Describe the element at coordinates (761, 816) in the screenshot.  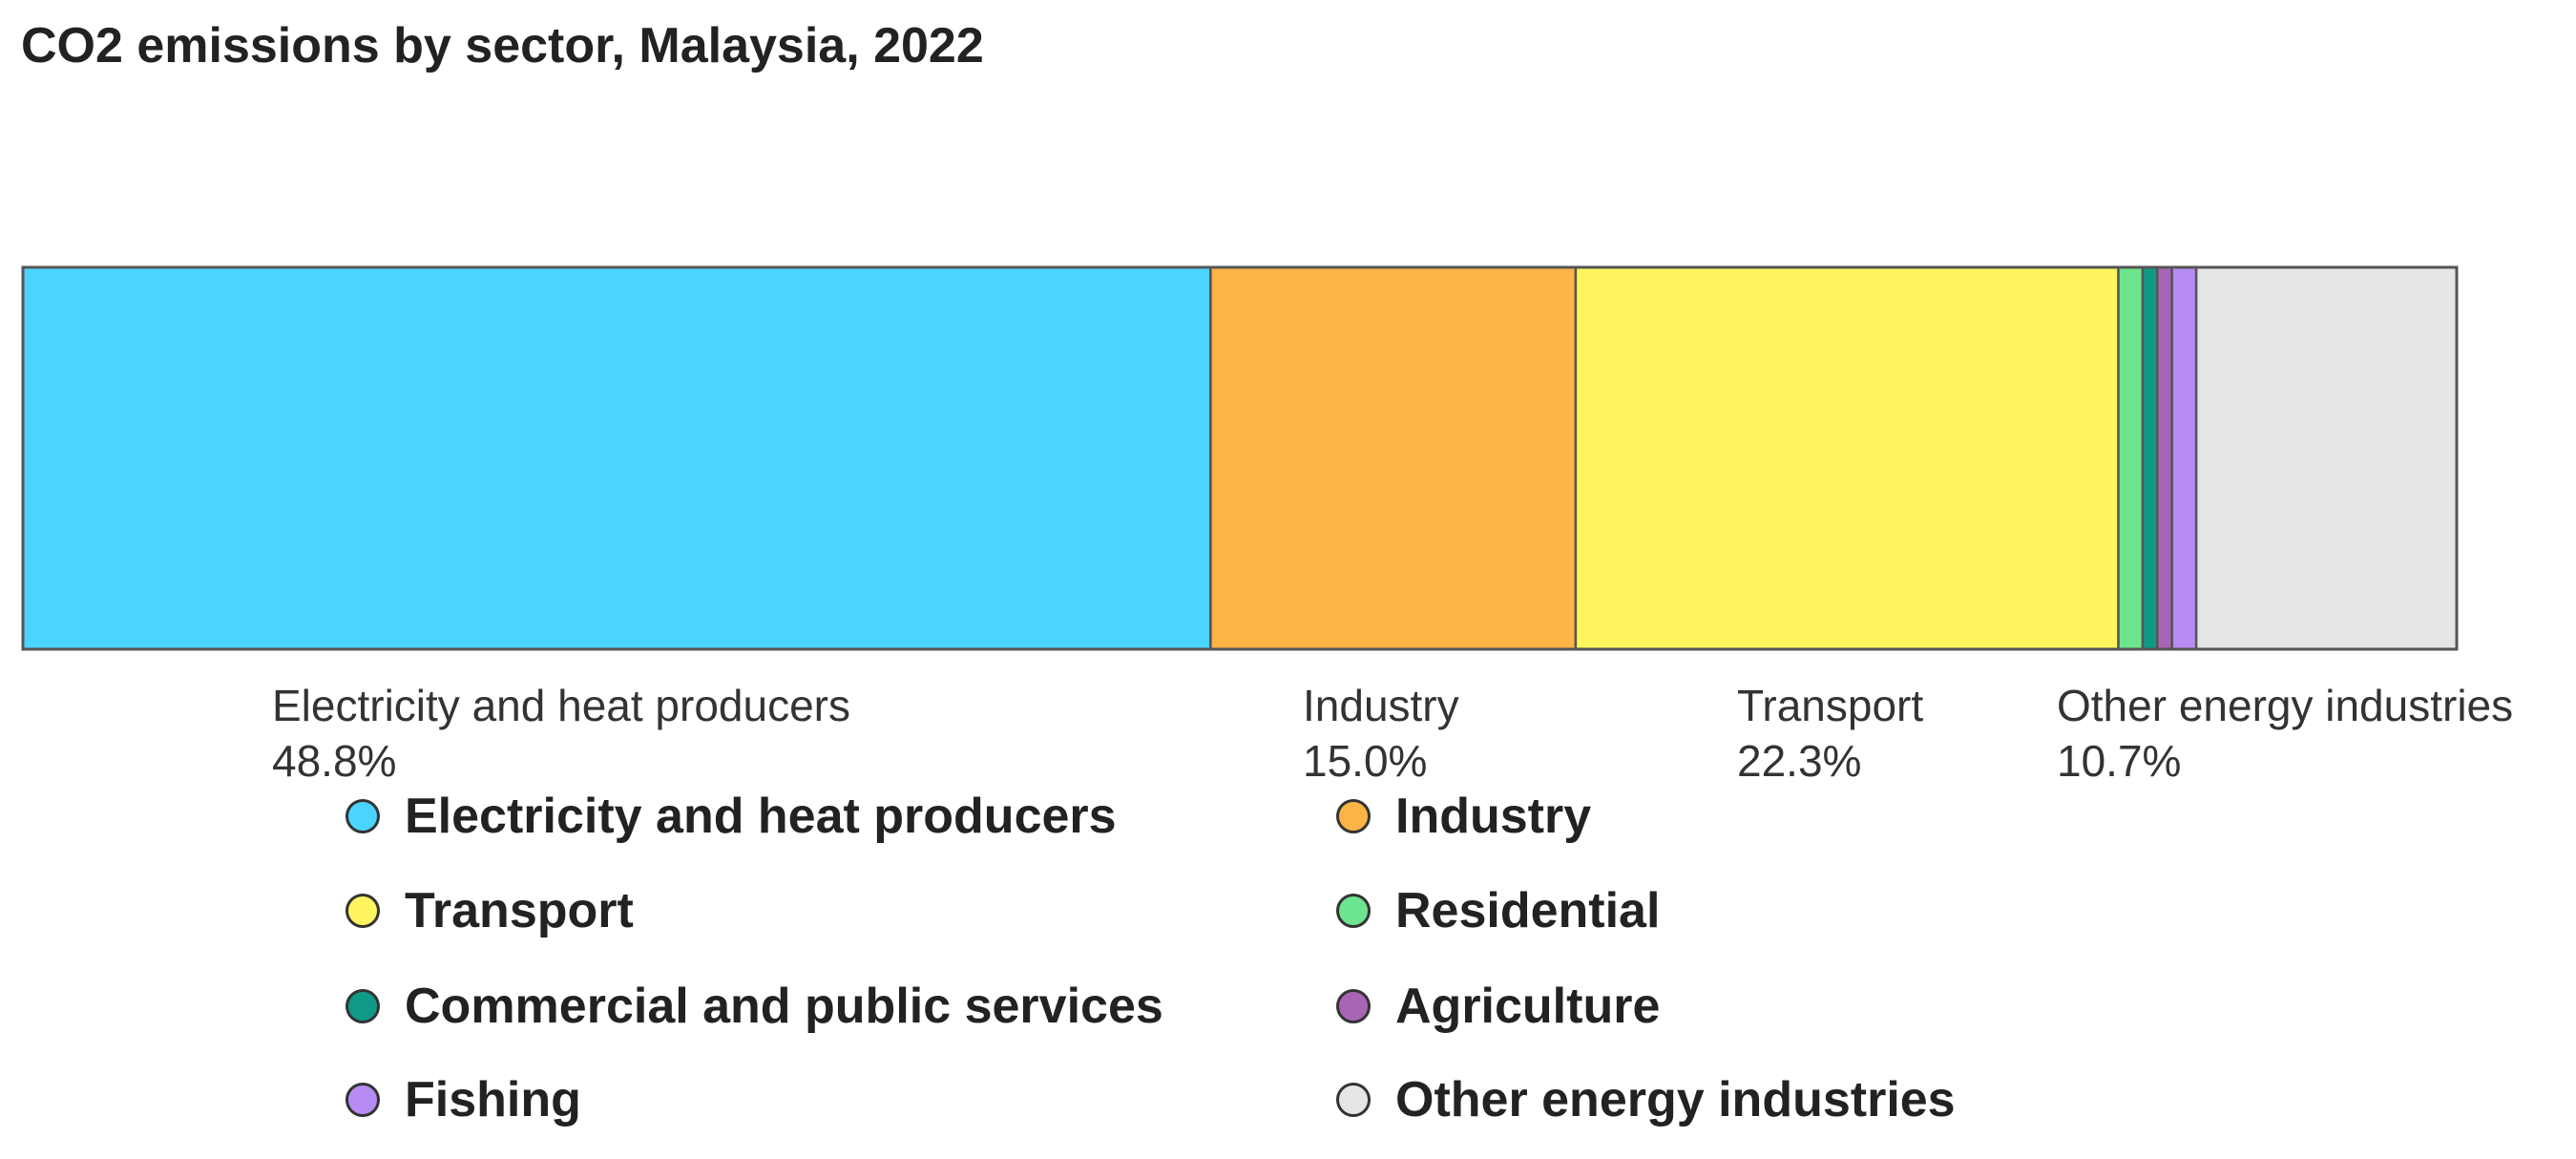
I see `legend-label: Electricity and heat producers` at that location.